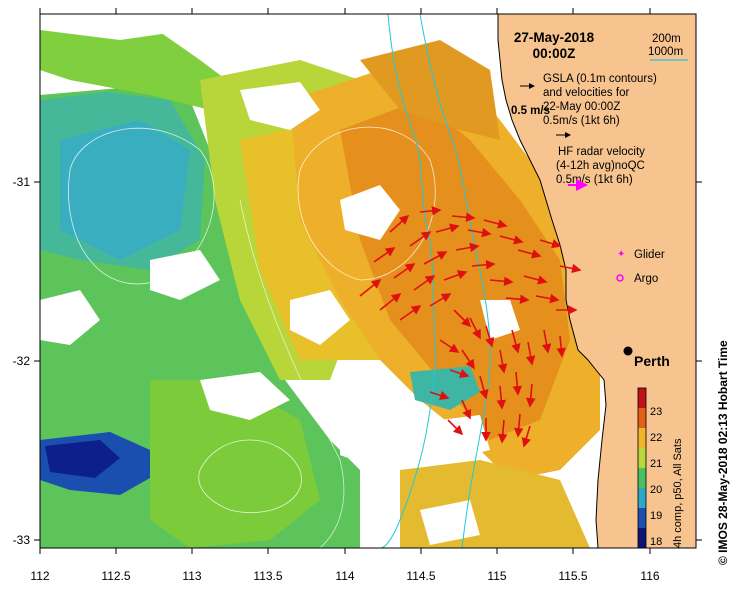  Describe the element at coordinates (656, 438) in the screenshot. I see `colorbar-tick: 22` at that location.